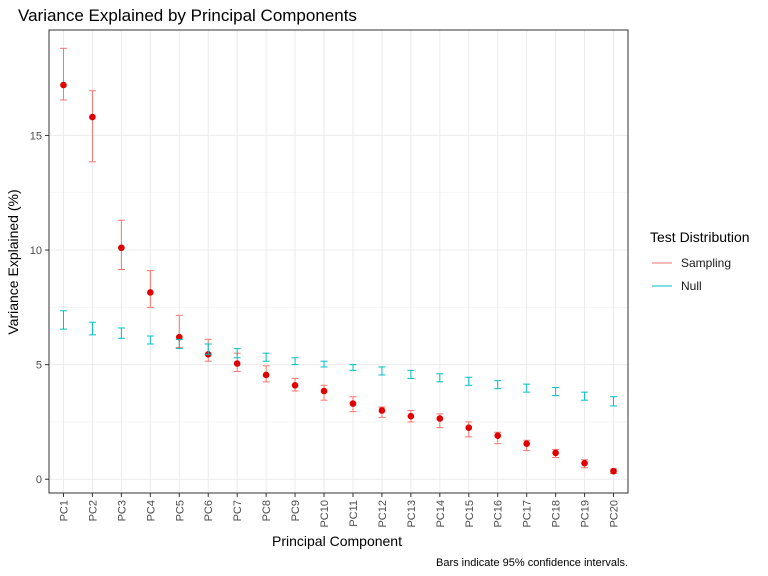  I want to click on legend: Test Distribution Sampling Null, so click(700, 261).